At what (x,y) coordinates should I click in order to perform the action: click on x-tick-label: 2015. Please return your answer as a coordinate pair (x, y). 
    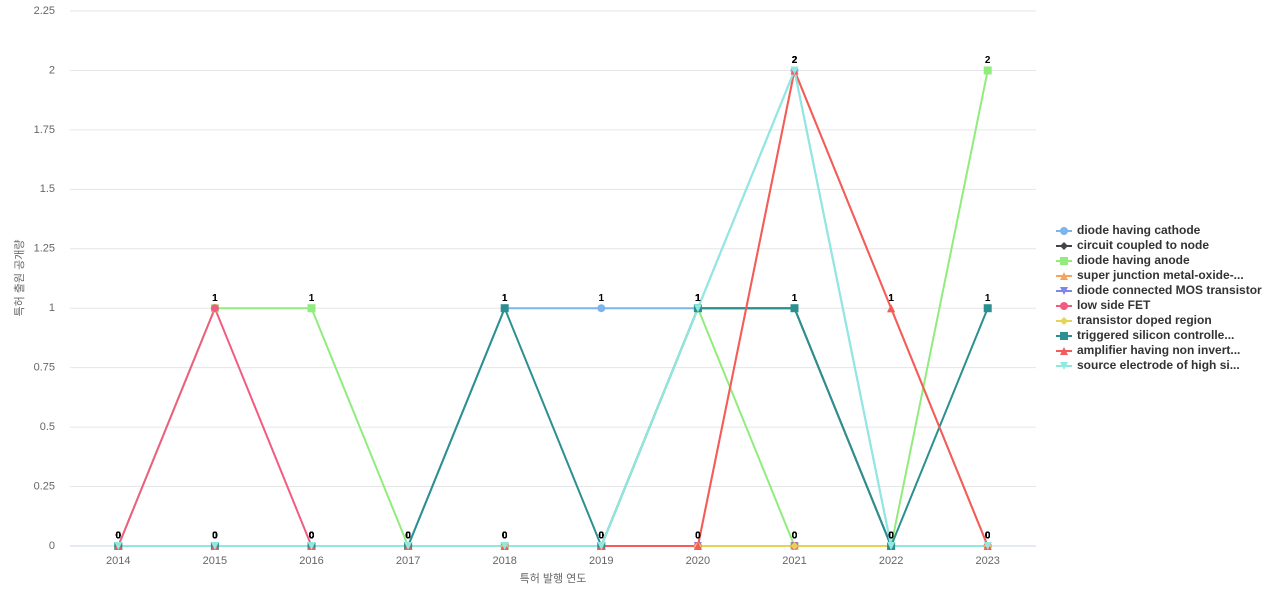
    Looking at the image, I should click on (215, 561).